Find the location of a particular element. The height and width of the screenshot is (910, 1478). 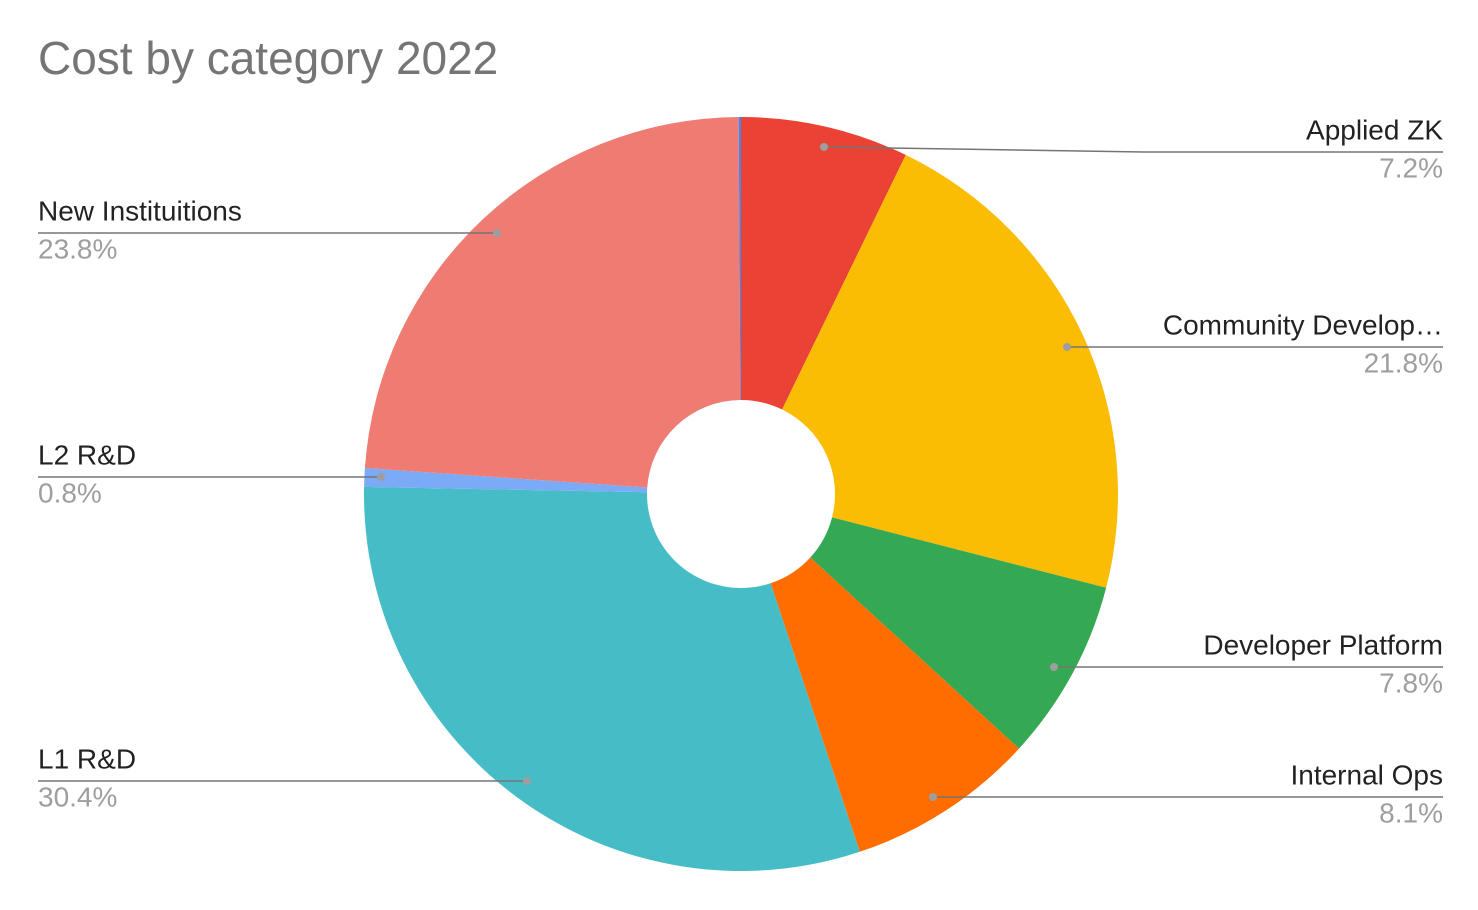

slice-value: 8.1% is located at coordinates (1411, 812).